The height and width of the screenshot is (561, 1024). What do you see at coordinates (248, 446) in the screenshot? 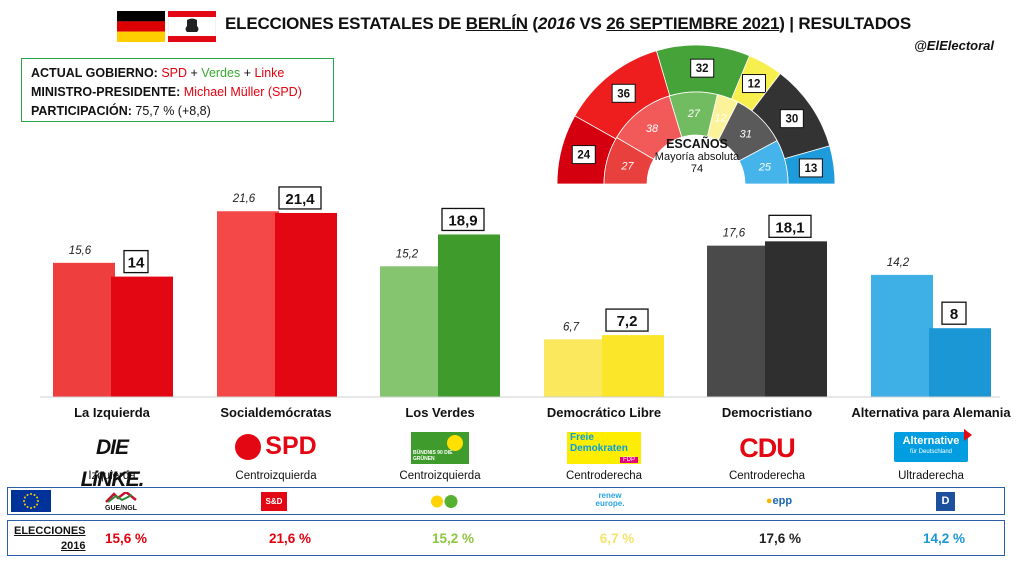
I see `spd-rose-icon` at bounding box center [248, 446].